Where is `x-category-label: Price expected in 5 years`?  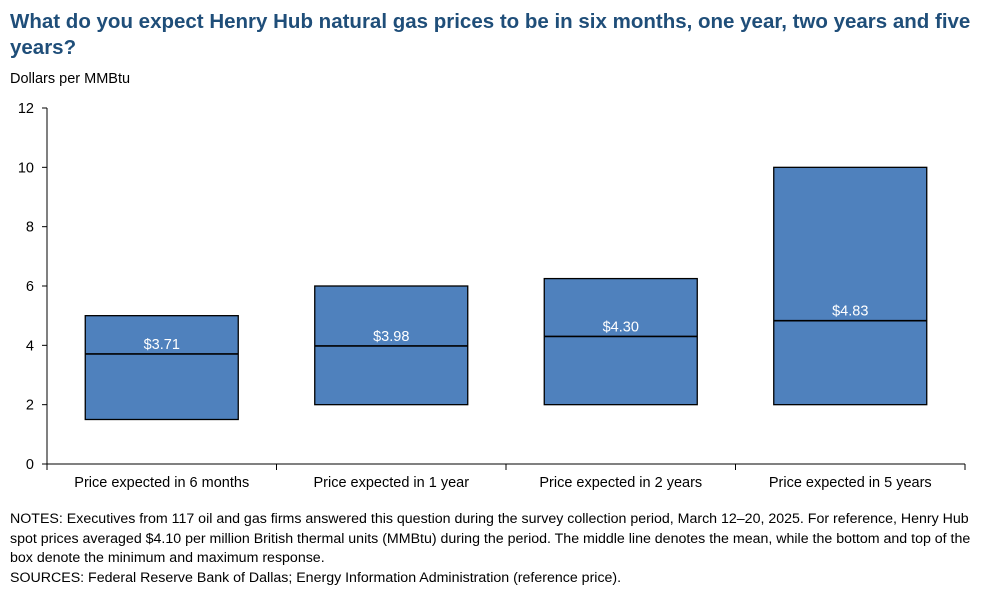 x-category-label: Price expected in 5 years is located at coordinates (850, 483).